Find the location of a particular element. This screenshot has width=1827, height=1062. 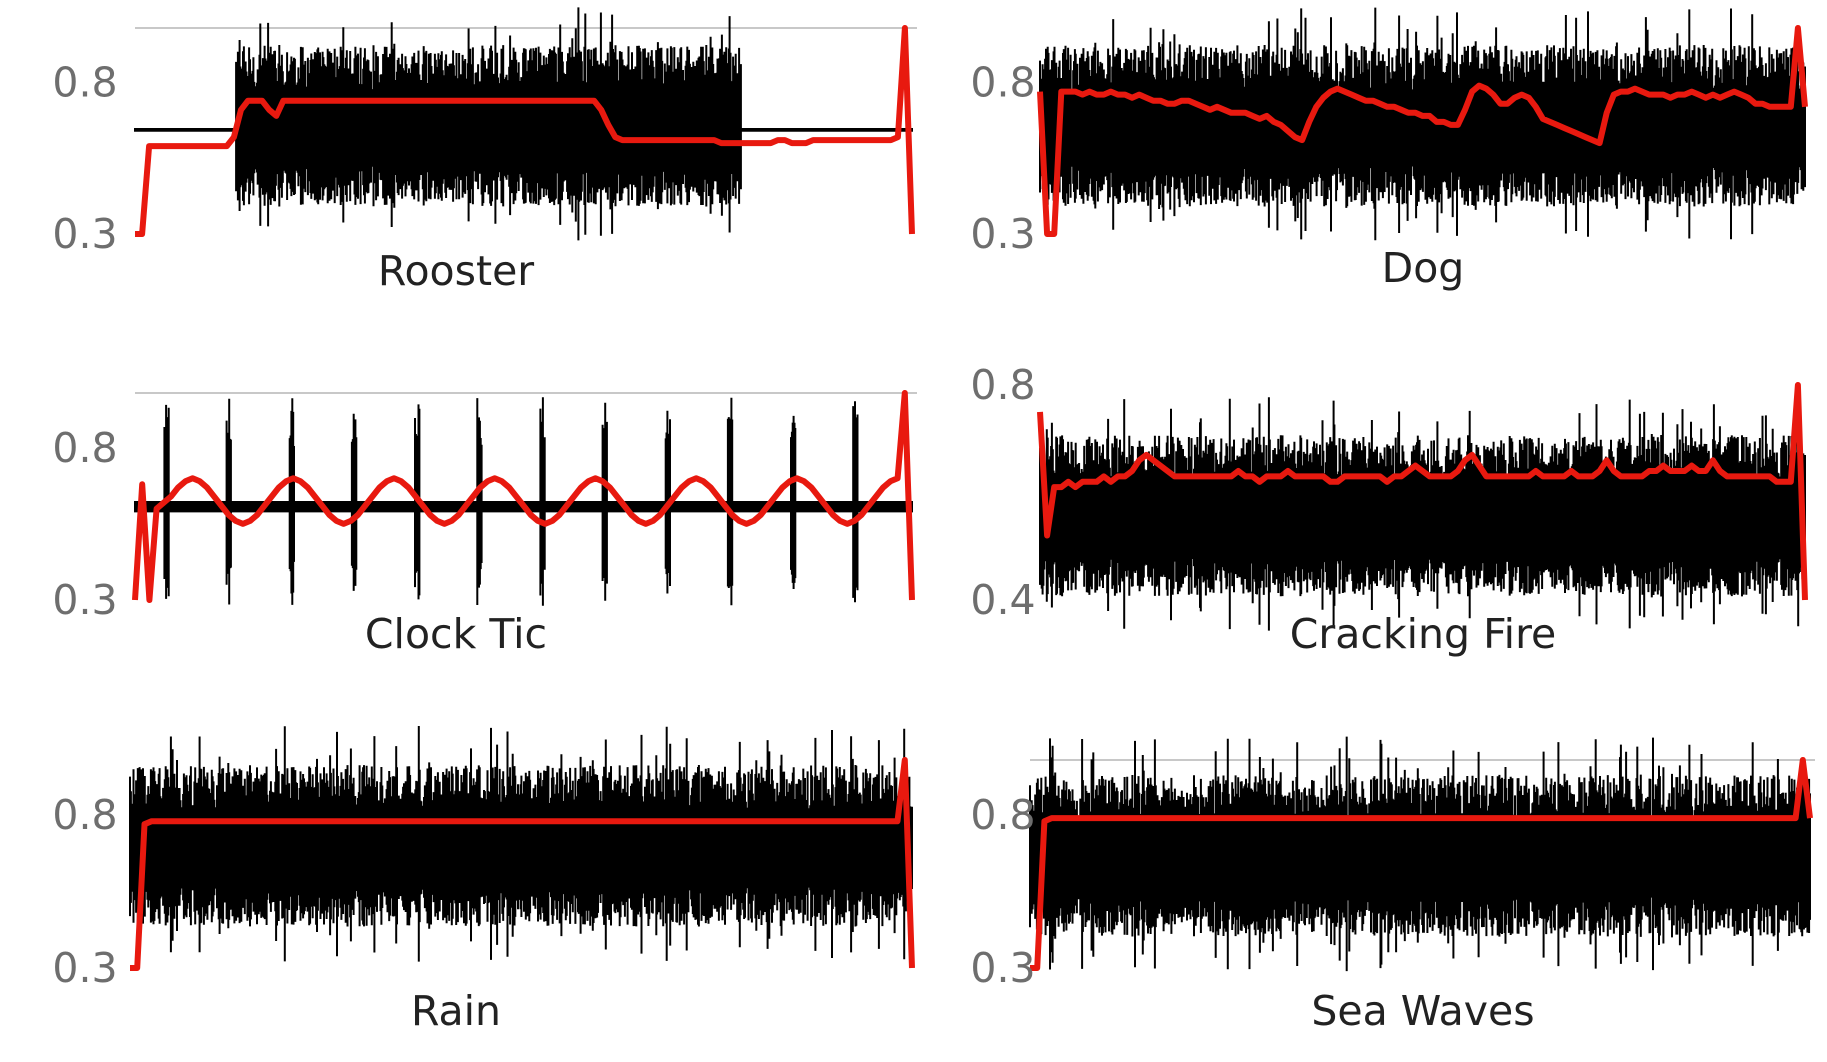

panel-title: Dog is located at coordinates (1423, 268).